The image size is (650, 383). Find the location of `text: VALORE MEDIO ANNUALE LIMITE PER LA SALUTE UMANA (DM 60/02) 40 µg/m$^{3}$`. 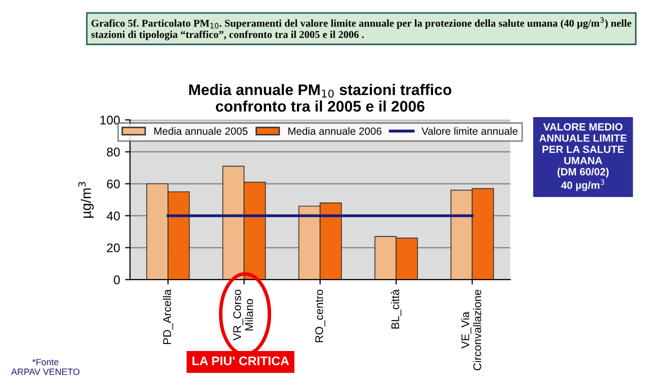

text: VALORE MEDIO ANNUALE LIMITE PER LA SALUTE UMANA (DM 60/02) 40 µg/m$^{3}$ is located at coordinates (583, 157).